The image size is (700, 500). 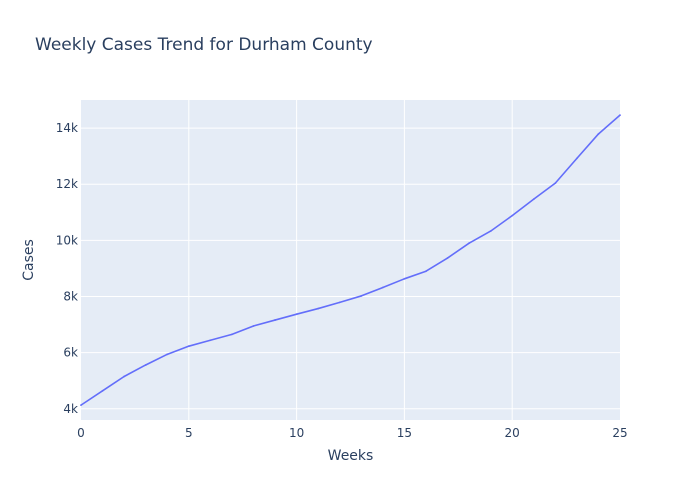 What do you see at coordinates (512, 433) in the screenshot?
I see `x-tick-label: 20` at bounding box center [512, 433].